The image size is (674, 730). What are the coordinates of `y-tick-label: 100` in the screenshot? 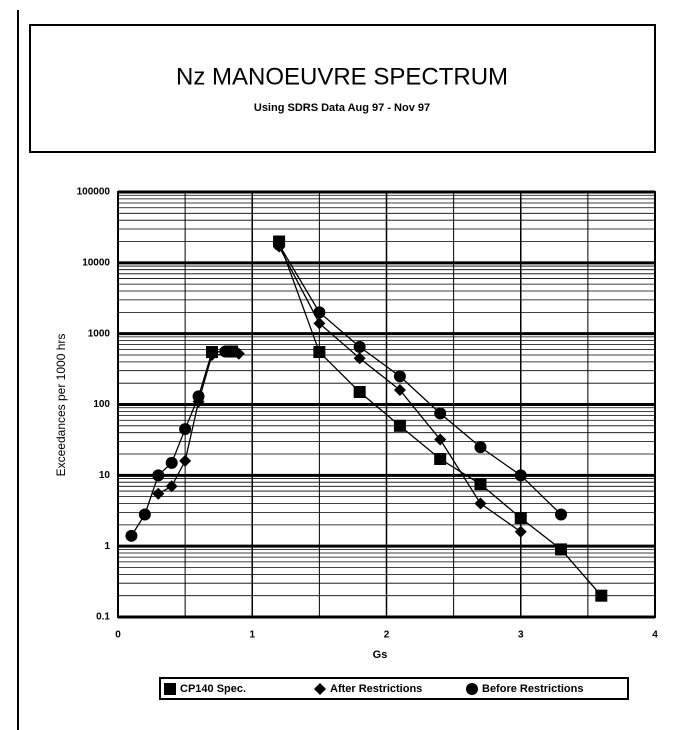 It's located at (101, 404).